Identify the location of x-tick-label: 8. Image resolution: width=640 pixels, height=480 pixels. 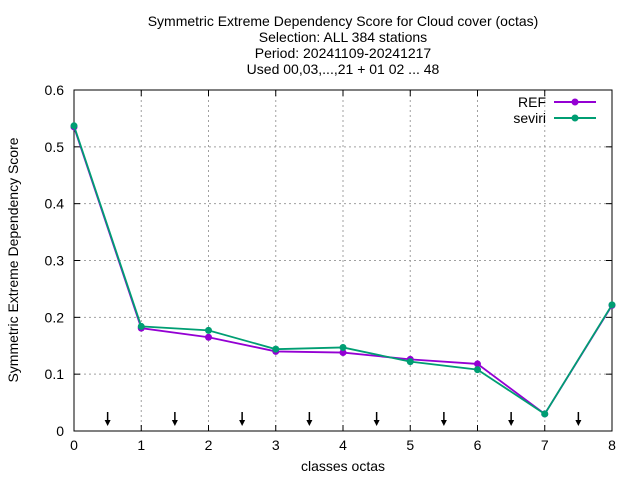
(612, 445).